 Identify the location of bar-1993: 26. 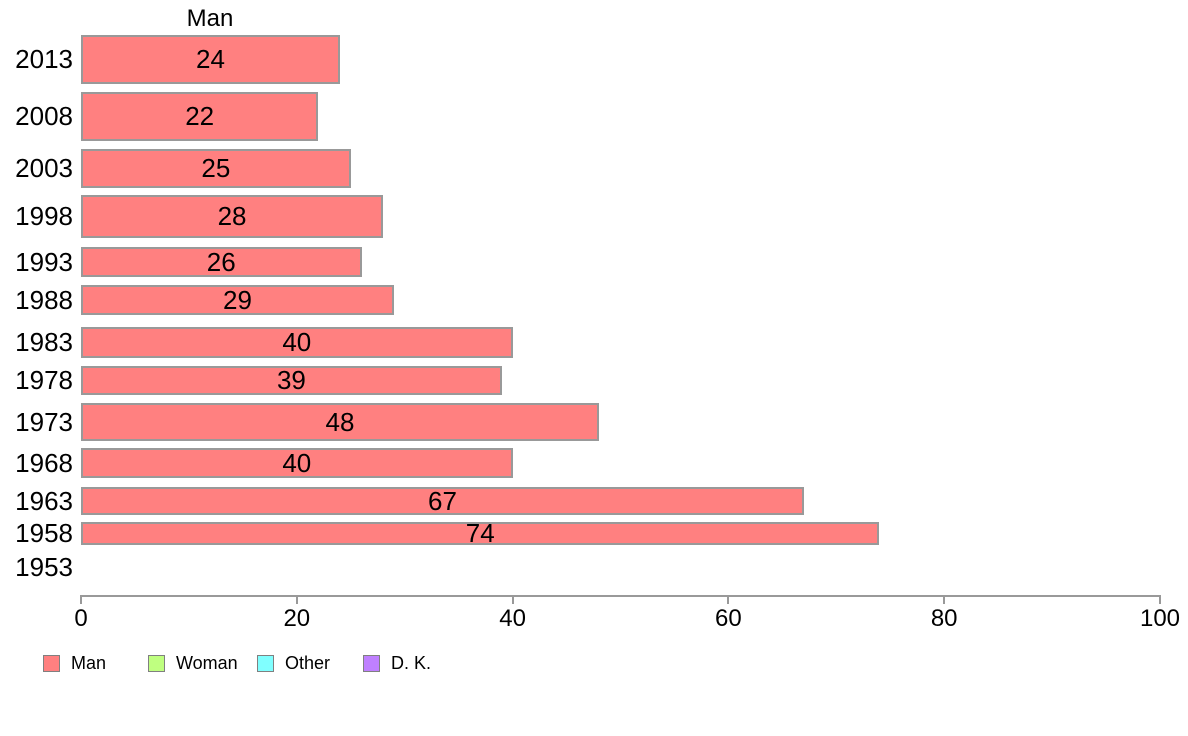
(221, 262).